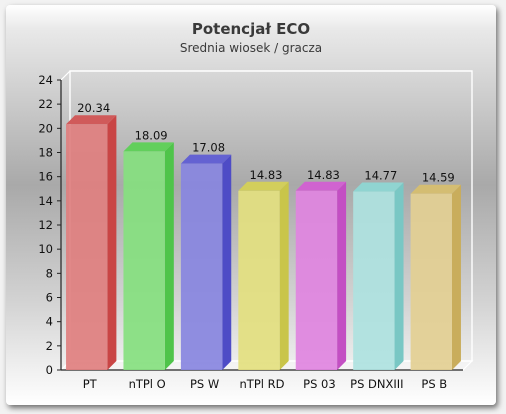 The width and height of the screenshot is (506, 414). I want to click on x-tick-label: PS W, so click(204, 384).